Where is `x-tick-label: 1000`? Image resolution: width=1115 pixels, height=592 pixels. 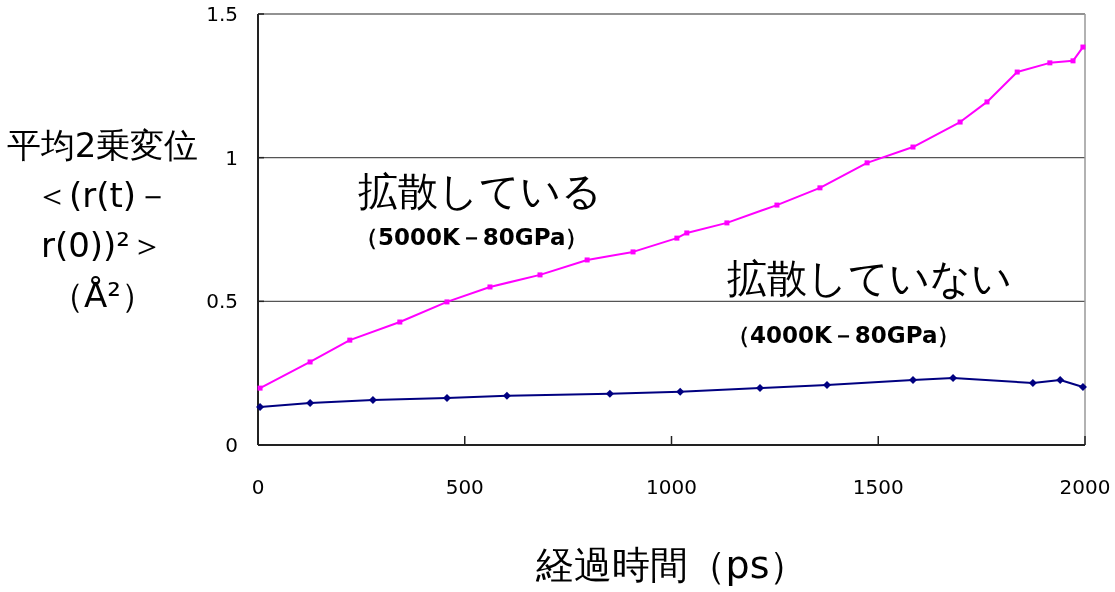
x-tick-label: 1000 is located at coordinates (671, 487).